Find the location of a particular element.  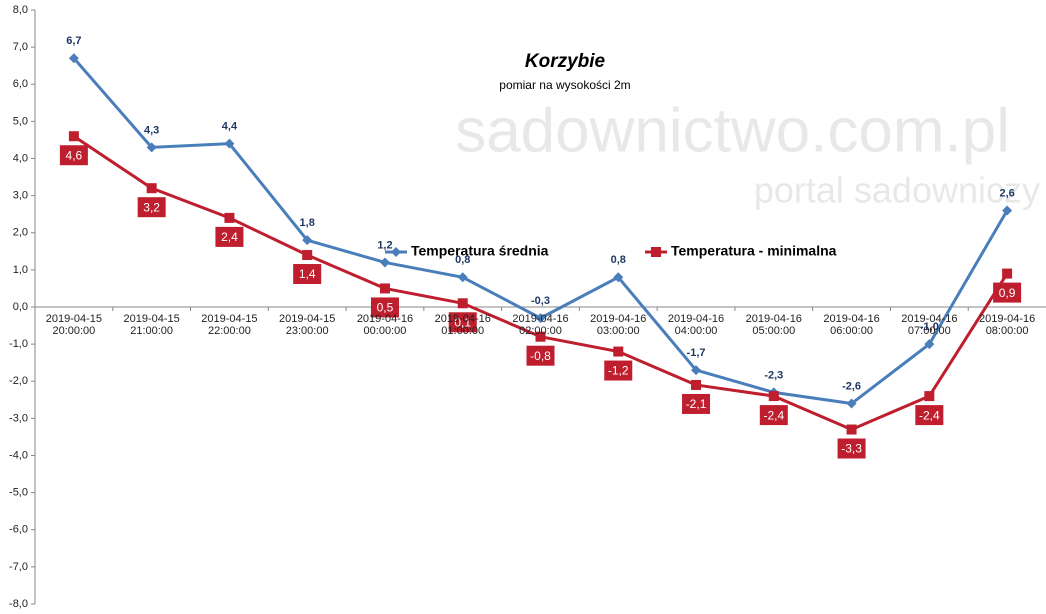

y-tick-label: -4,0 is located at coordinates (18, 455).